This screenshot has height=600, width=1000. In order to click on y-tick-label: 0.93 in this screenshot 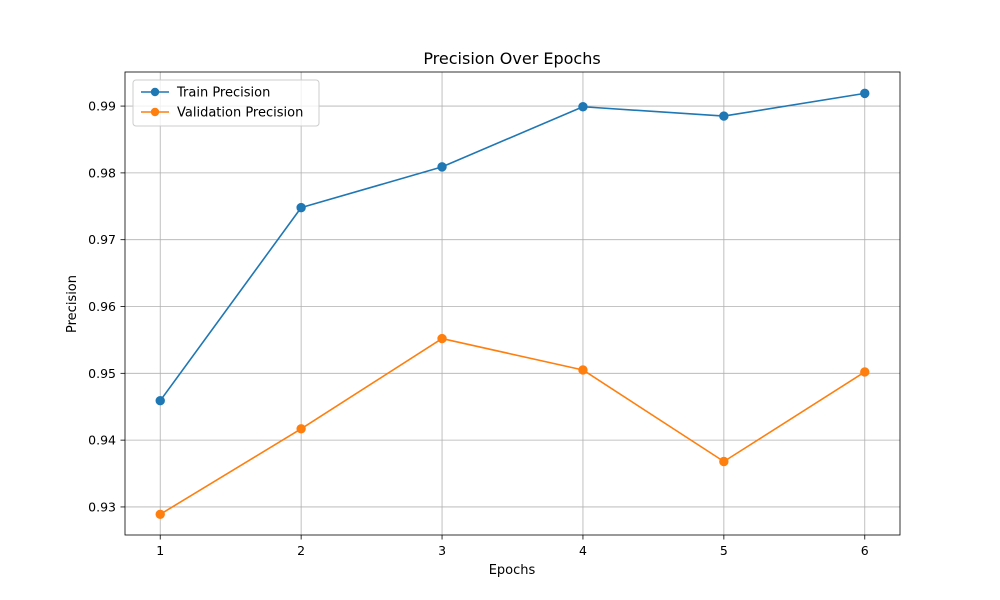, I will do `click(102, 506)`.